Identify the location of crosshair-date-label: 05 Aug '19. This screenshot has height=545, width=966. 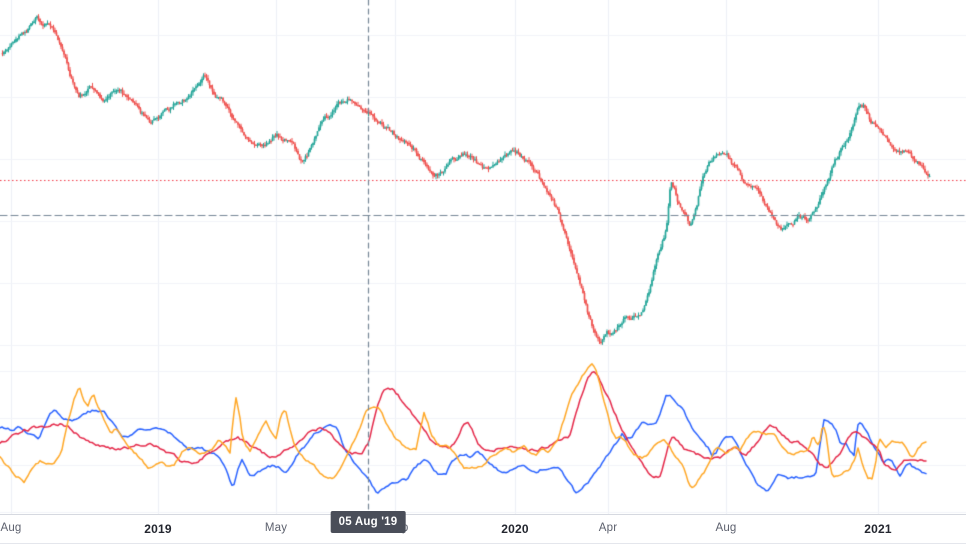
(368, 522).